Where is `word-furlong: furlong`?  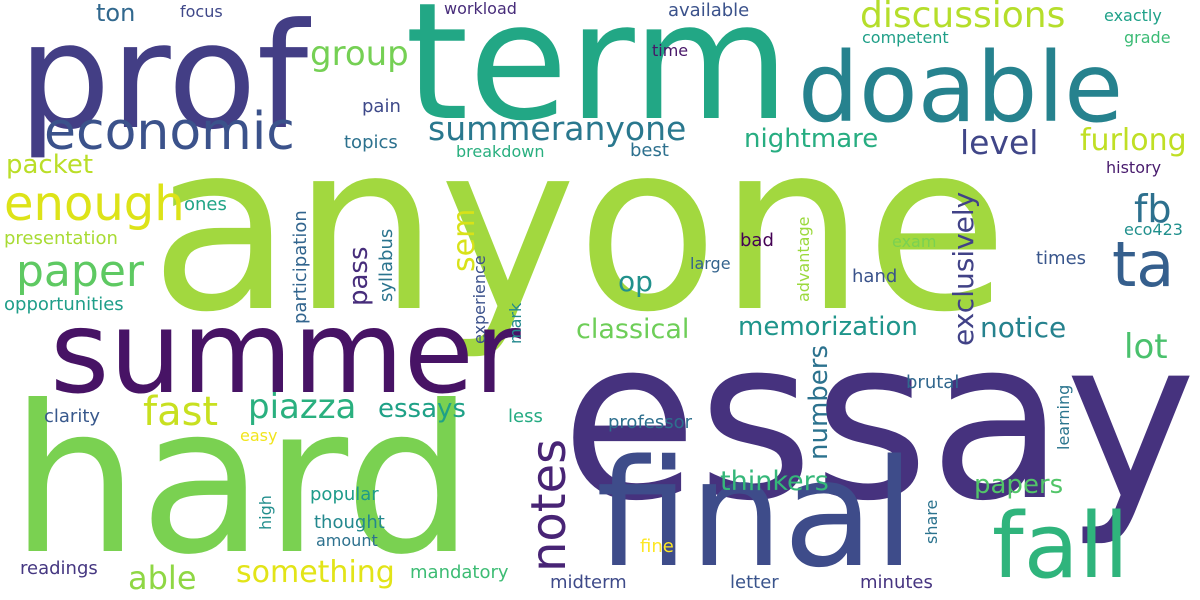
word-furlong: furlong is located at coordinates (1133, 140).